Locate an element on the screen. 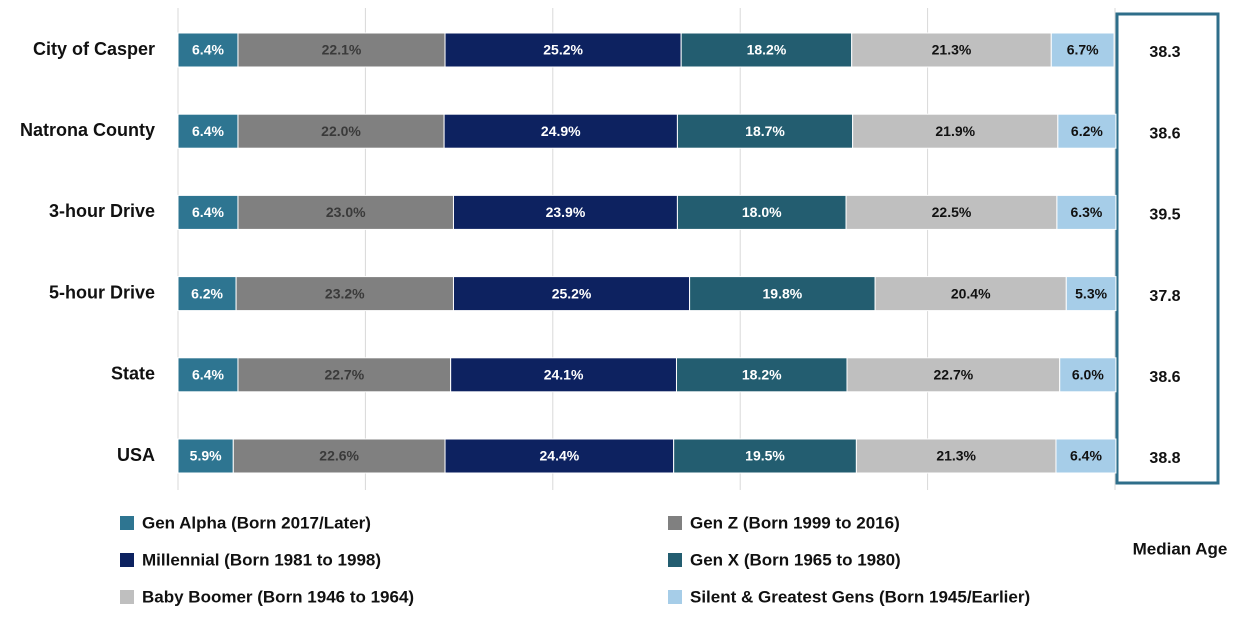 This screenshot has height=621, width=1242. data-label: 23.9% is located at coordinates (566, 212).